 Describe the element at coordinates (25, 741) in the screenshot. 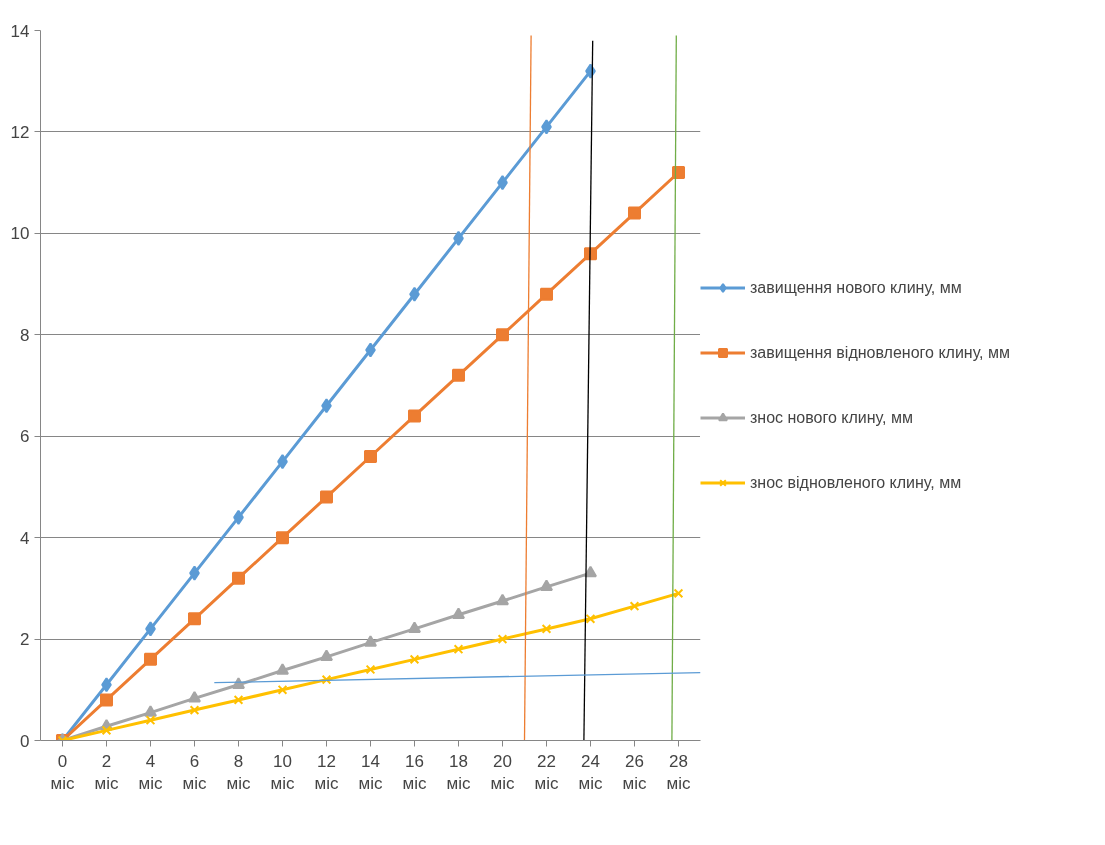

I see `y-tick-label: 0` at that location.